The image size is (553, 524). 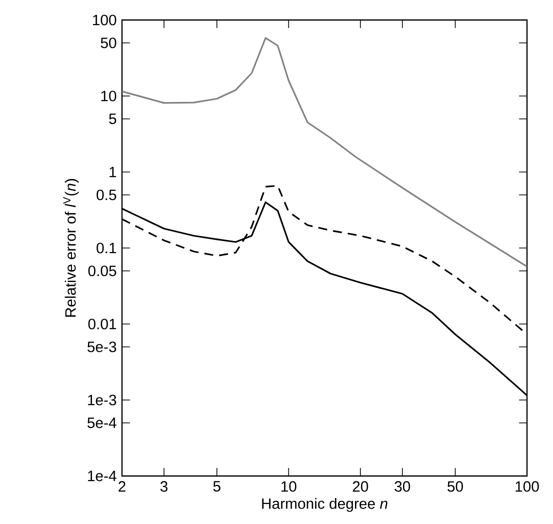 What do you see at coordinates (113, 172) in the screenshot?
I see `y-tick-label: 1` at bounding box center [113, 172].